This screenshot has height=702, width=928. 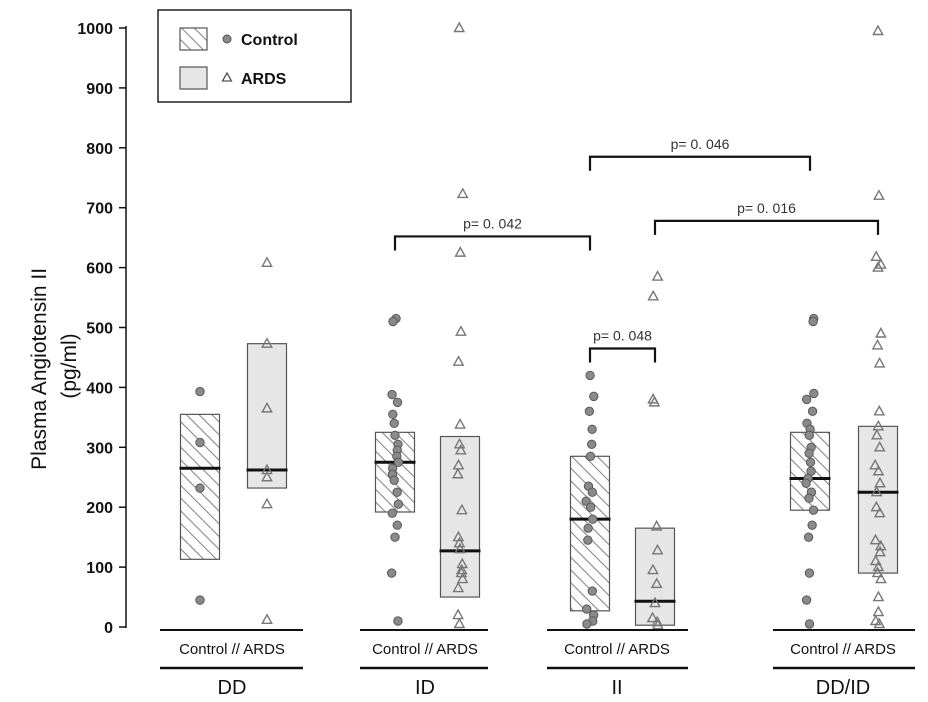 I want to click on y-tick-label-500: 500, so click(x=99, y=329).